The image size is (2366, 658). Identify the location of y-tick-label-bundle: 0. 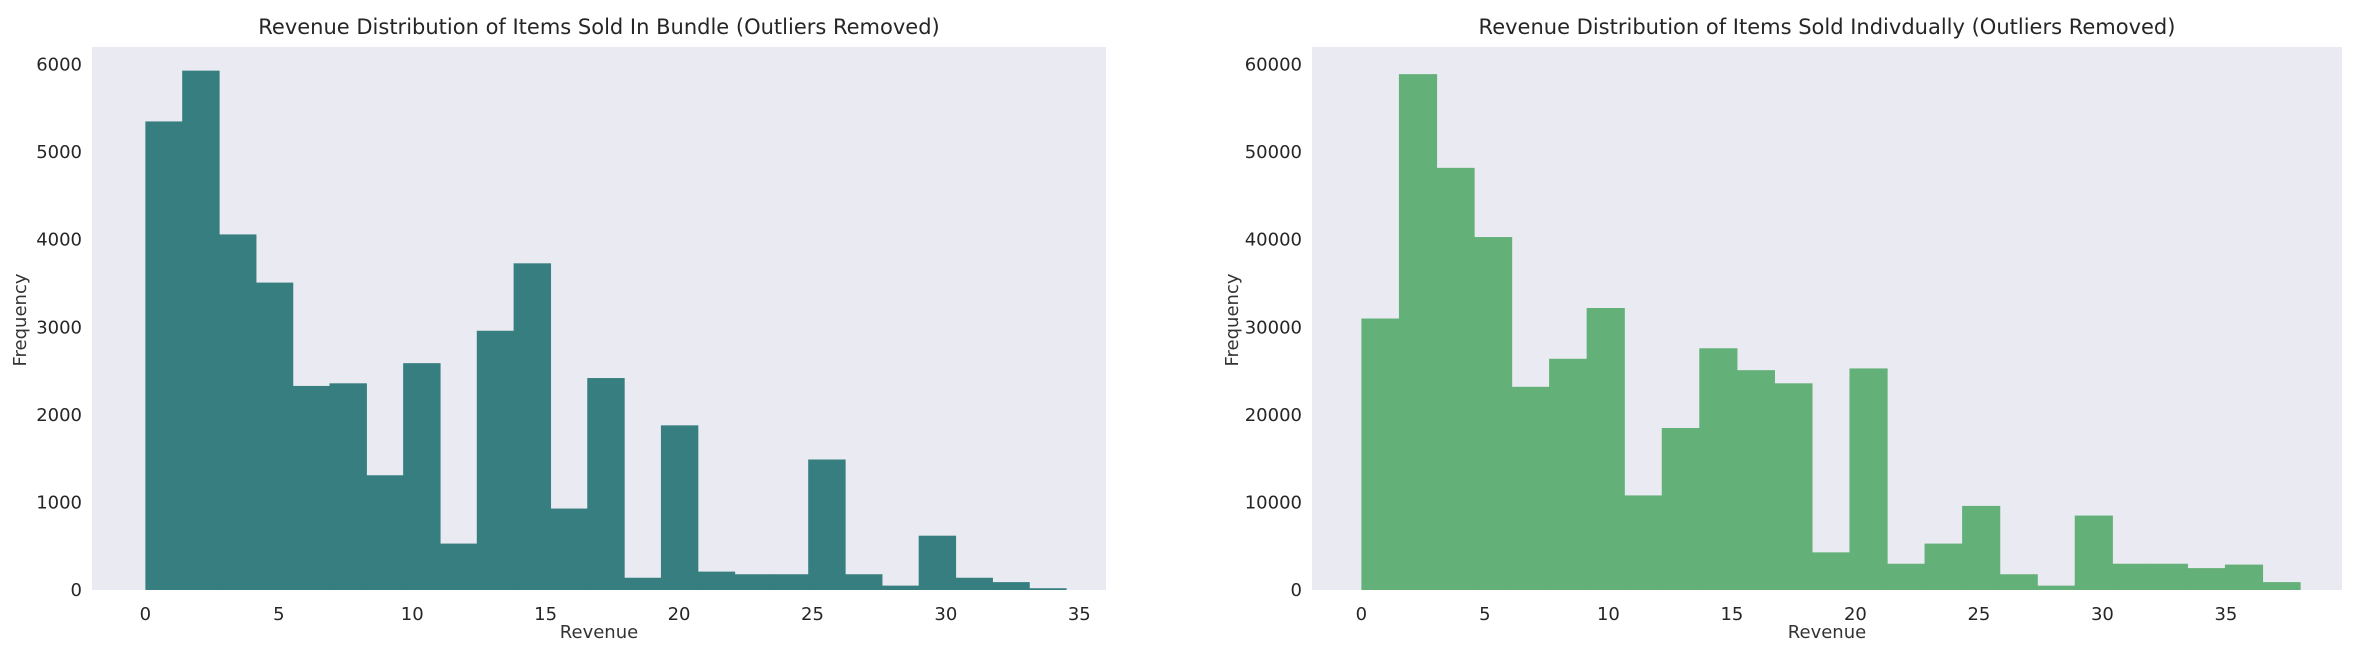
(76, 590).